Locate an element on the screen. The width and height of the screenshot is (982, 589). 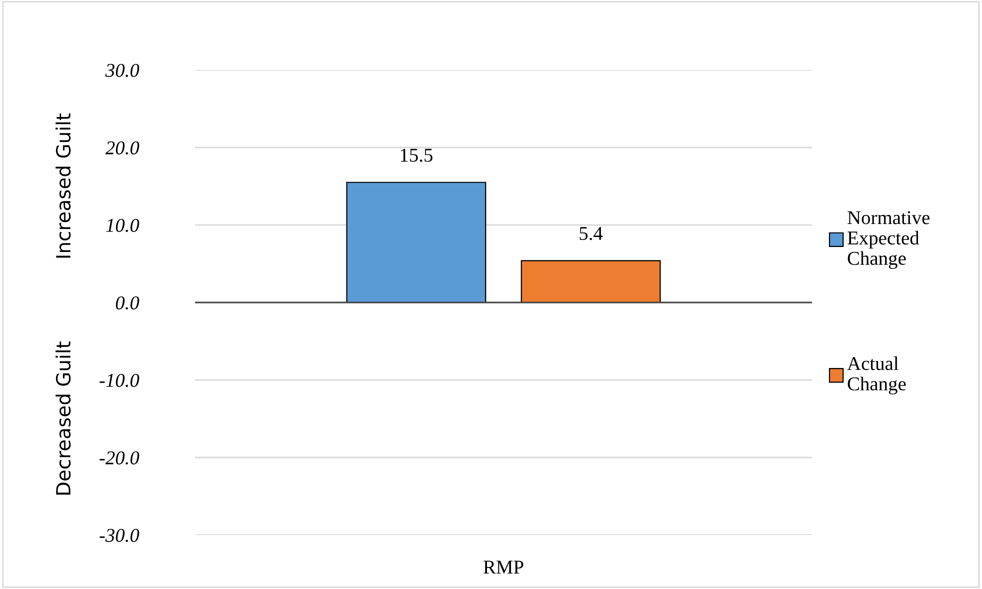
x-tick-label: RMP is located at coordinates (504, 567).